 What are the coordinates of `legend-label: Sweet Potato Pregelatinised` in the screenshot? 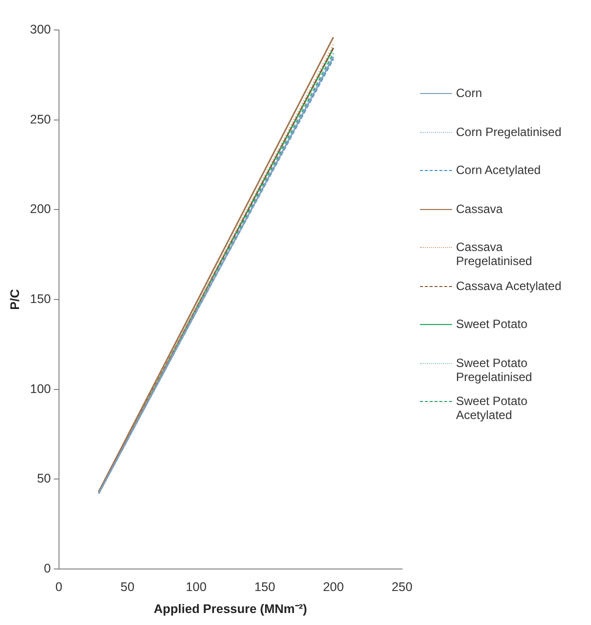 It's located at (495, 370).